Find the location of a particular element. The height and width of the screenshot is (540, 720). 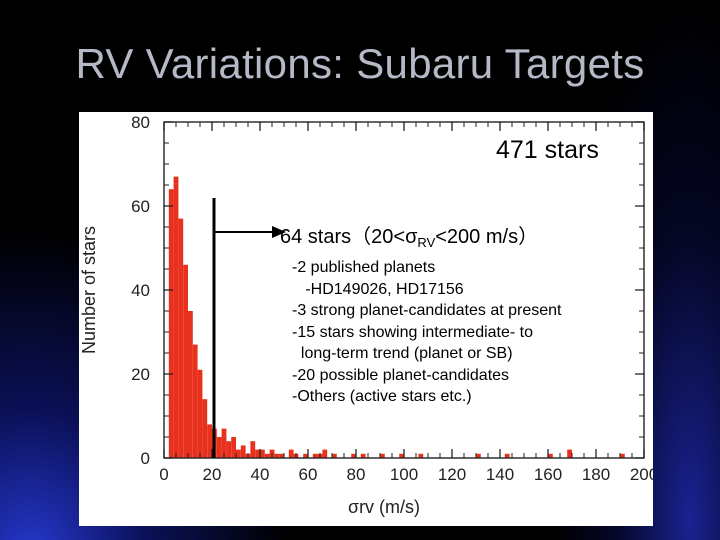

x-tick-label: 80 is located at coordinates (356, 474).